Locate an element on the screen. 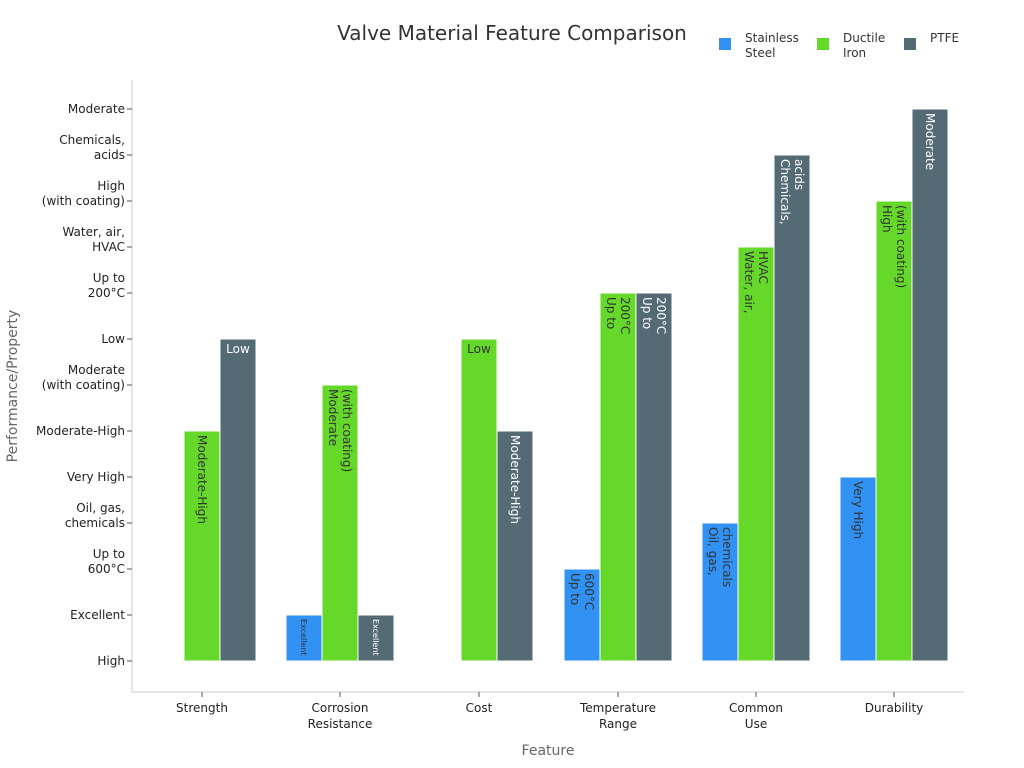  y-tick-label: Water, air, HVAC is located at coordinates (93, 239).